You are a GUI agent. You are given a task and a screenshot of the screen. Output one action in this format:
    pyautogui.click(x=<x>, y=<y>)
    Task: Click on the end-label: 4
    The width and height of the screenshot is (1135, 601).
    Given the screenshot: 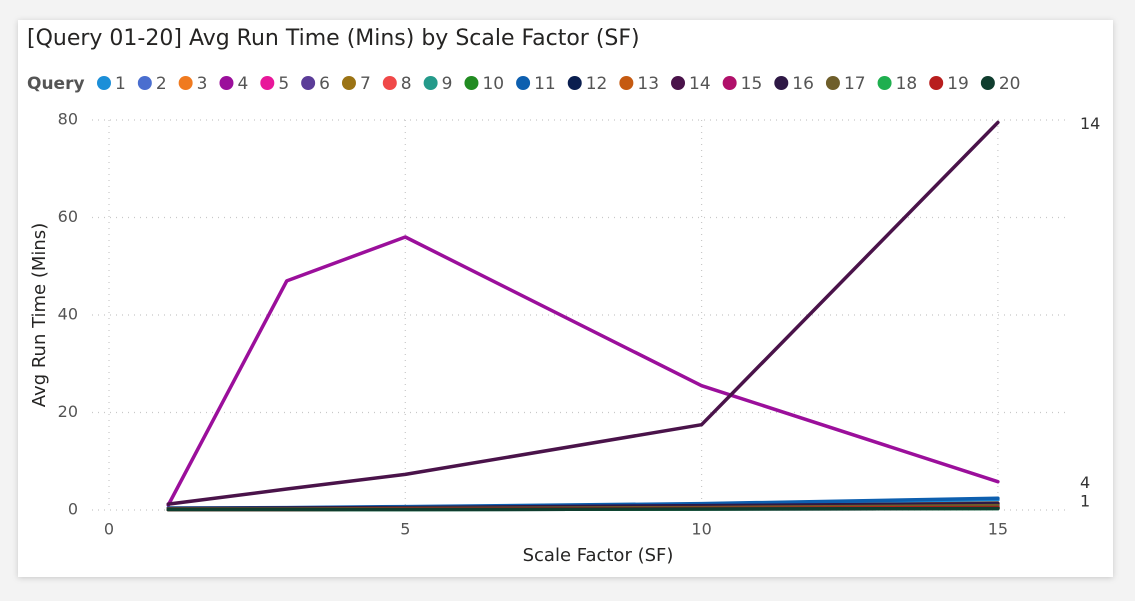 What is the action you would take?
    pyautogui.click(x=1085, y=482)
    